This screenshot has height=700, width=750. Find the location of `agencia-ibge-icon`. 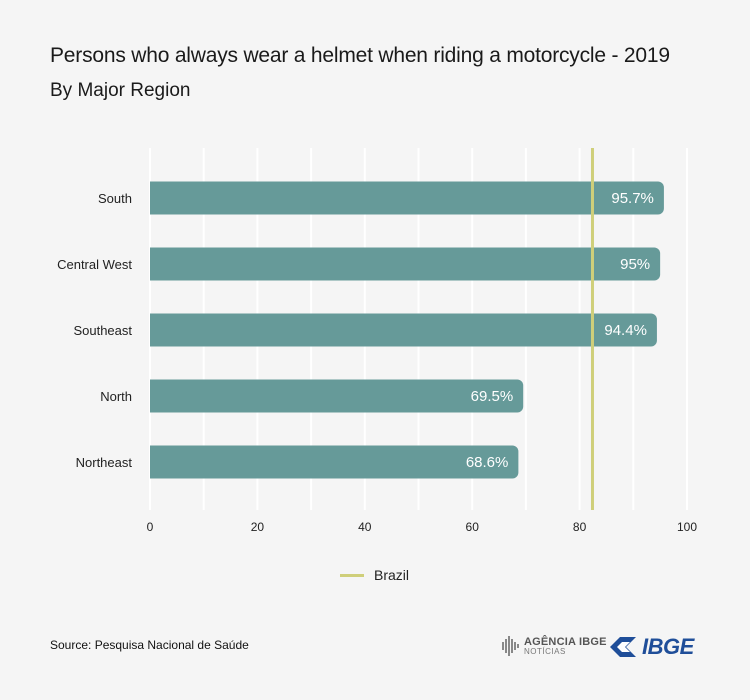

agencia-ibge-icon is located at coordinates (510, 646).